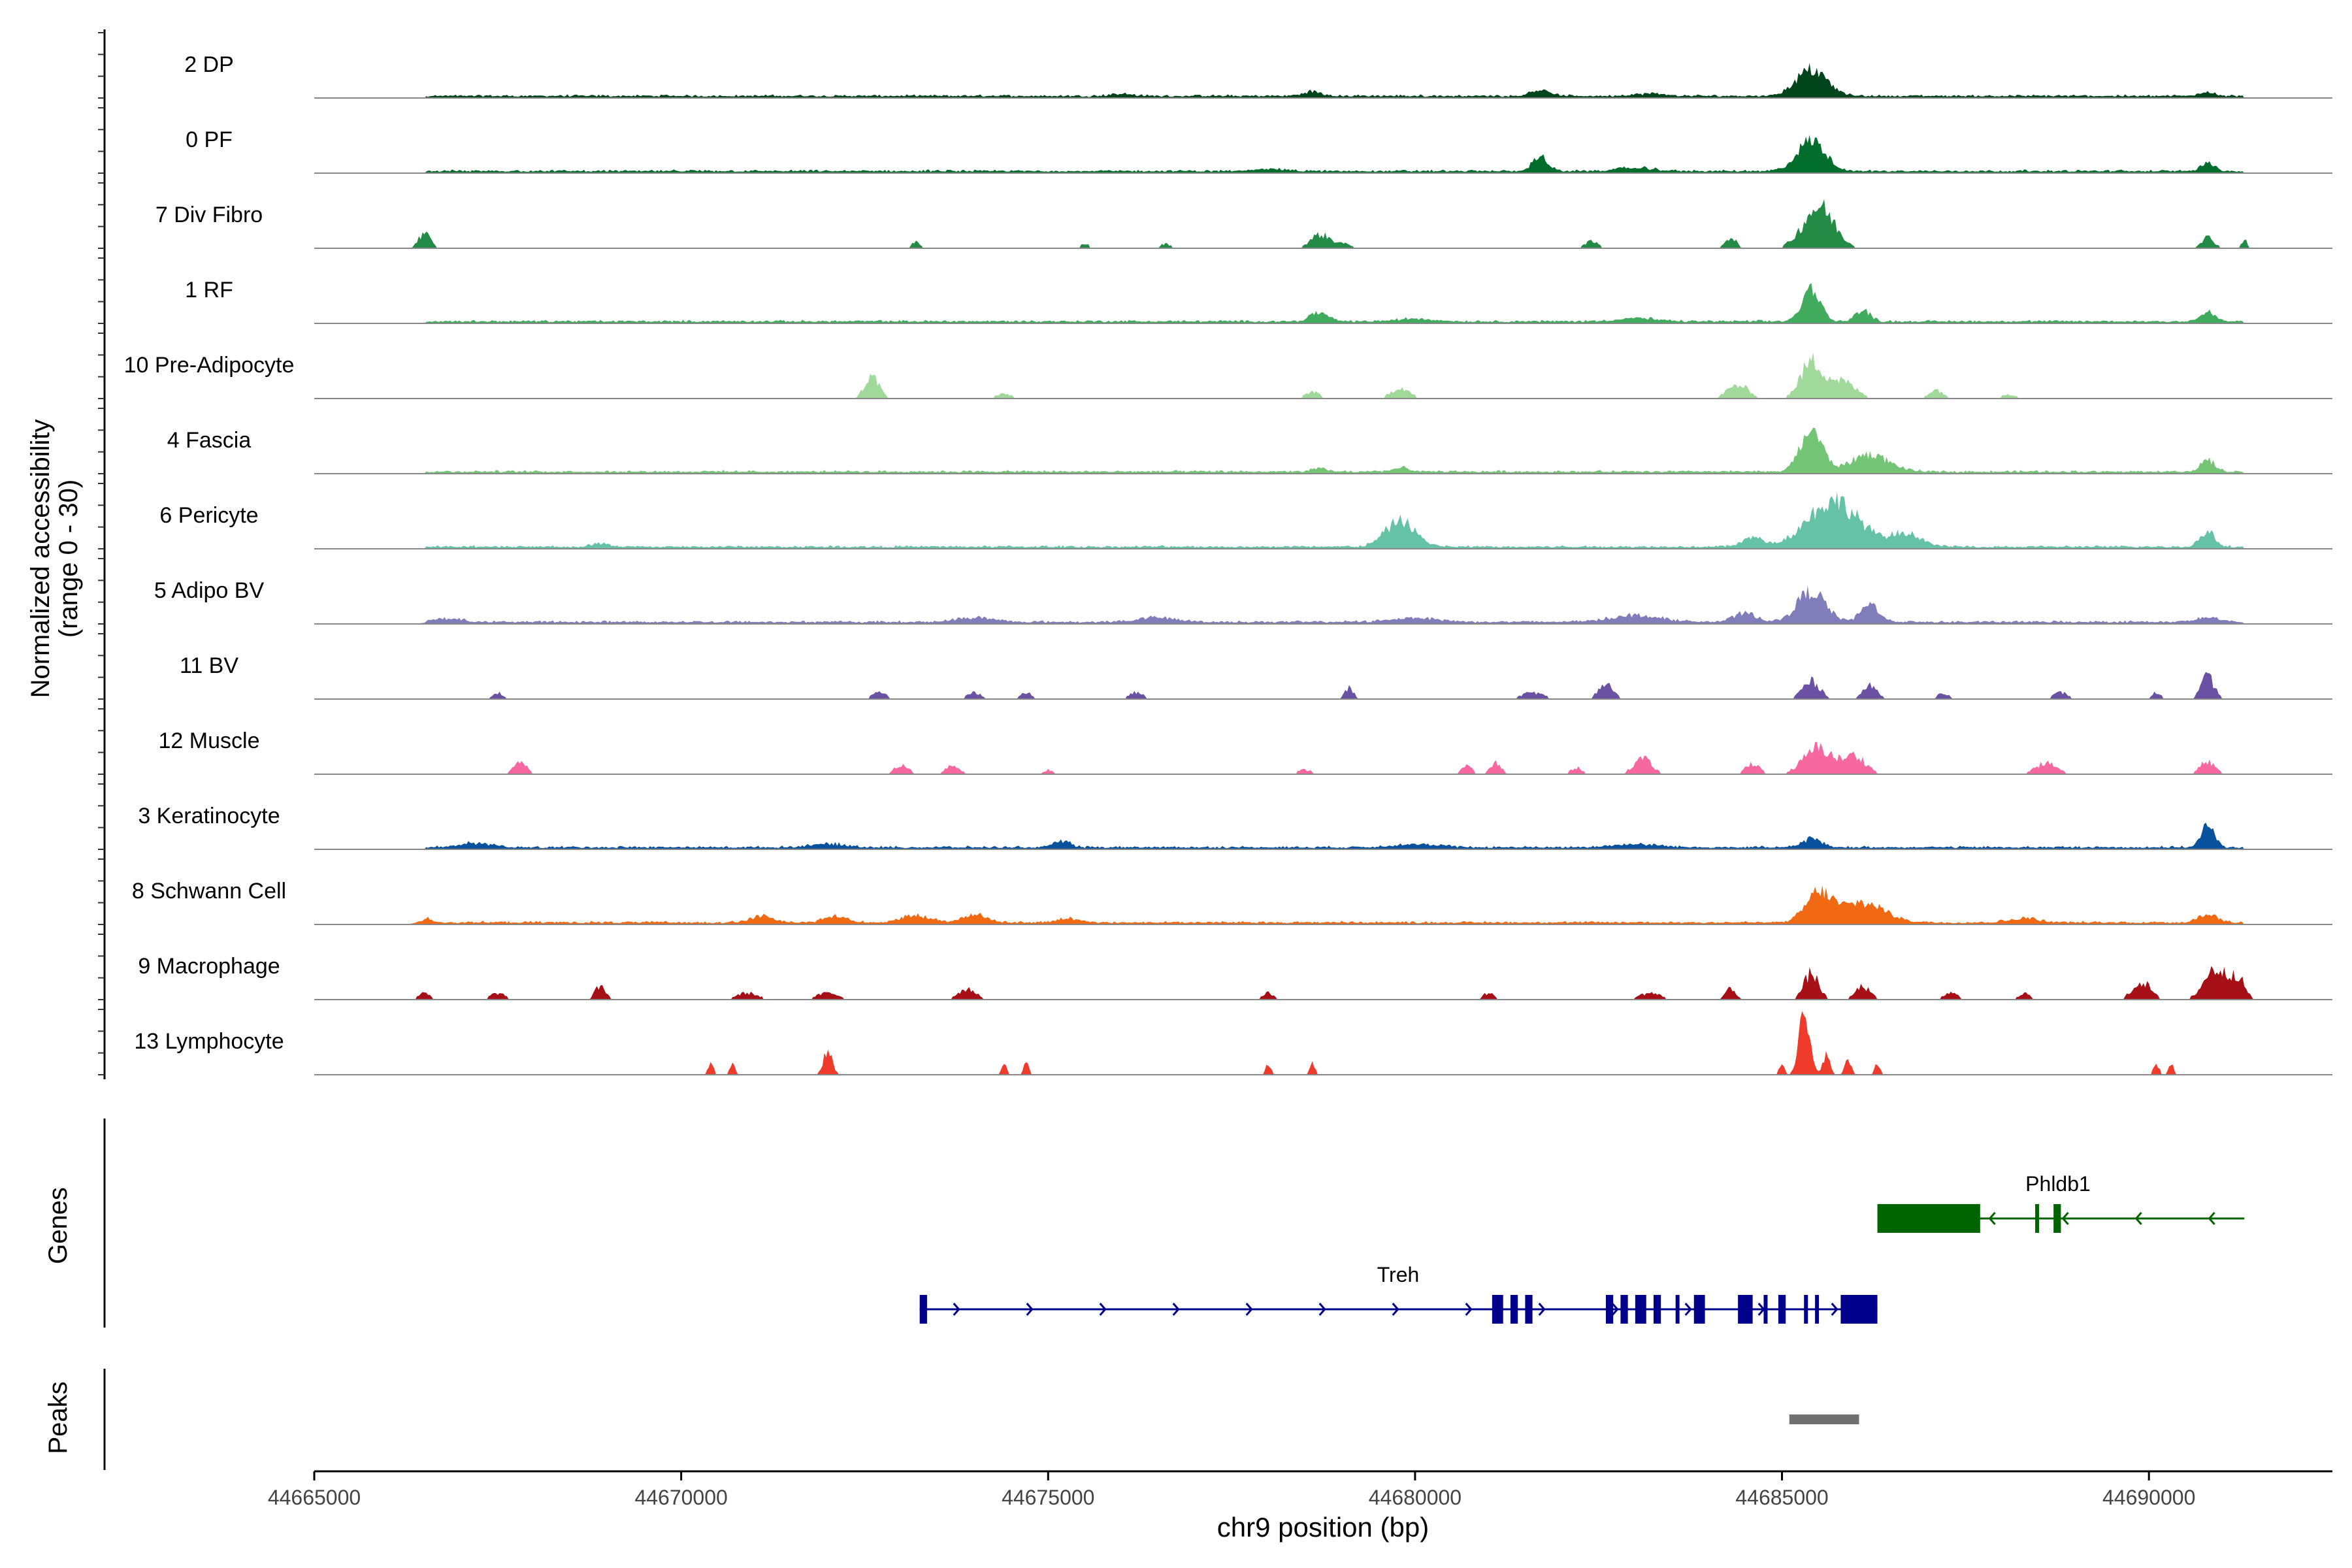 This screenshot has height=1568, width=2352. I want to click on track-label: 8 Schwann Cell, so click(209, 891).